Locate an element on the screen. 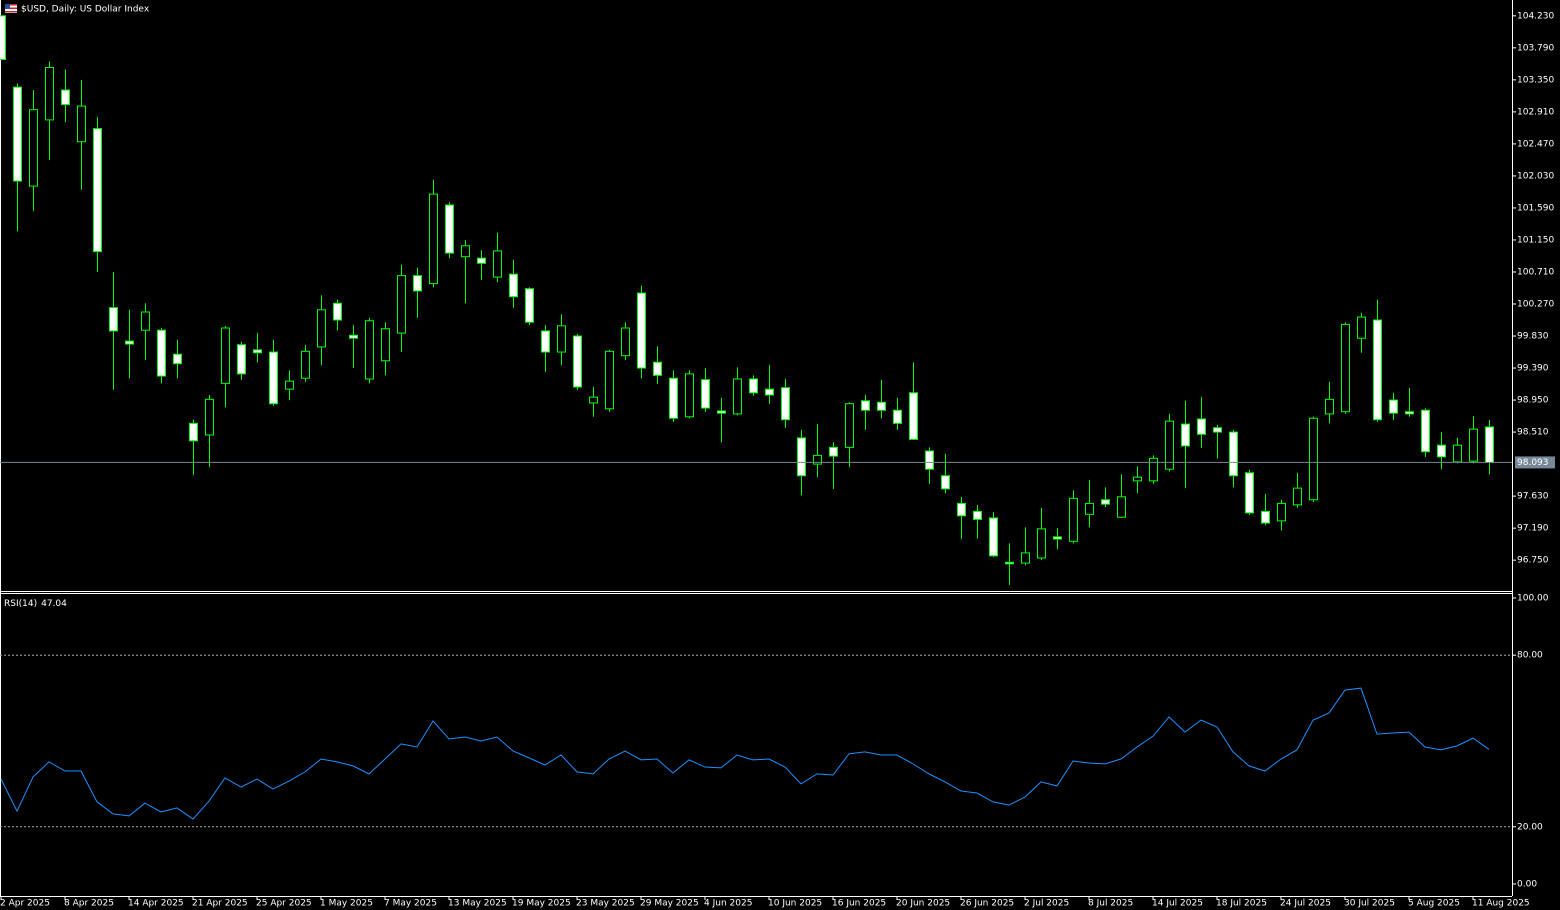 This screenshot has height=910, width=1560. y-tick-label: 20.00 is located at coordinates (1530, 827).